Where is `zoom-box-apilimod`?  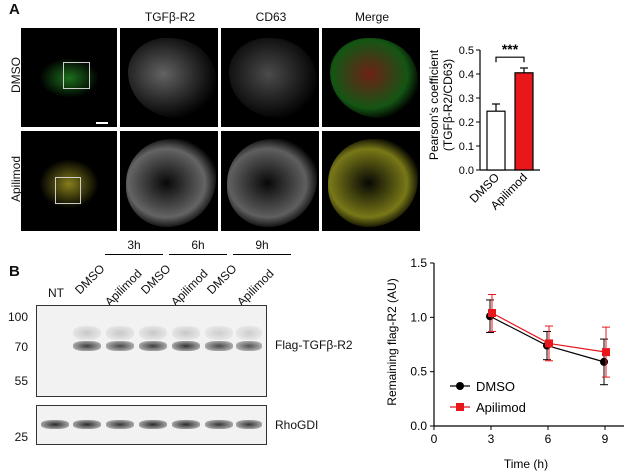 zoom-box-apilimod is located at coordinates (68, 190).